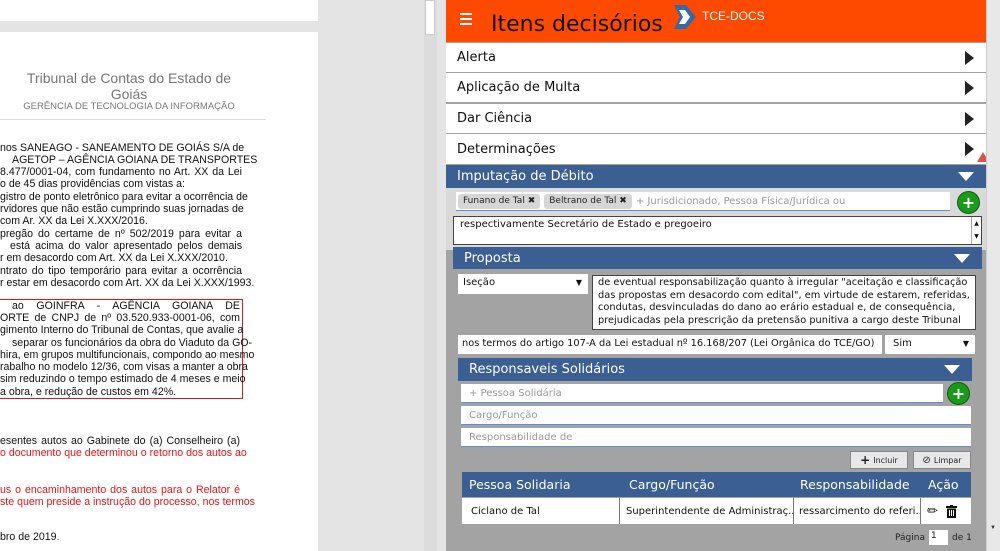 Image resolution: width=1000 pixels, height=551 pixels. Describe the element at coordinates (547, 369) in the screenshot. I see `section-title: Responsaveis Solidários` at that location.